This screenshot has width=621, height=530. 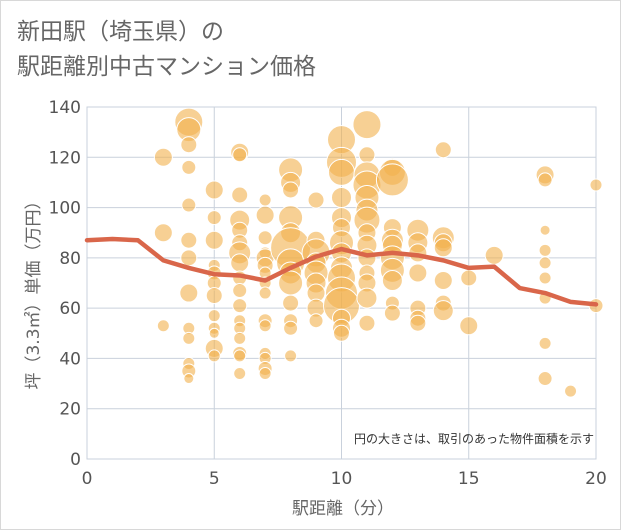 What do you see at coordinates (65, 158) in the screenshot?
I see `y-tick-label: 120` at bounding box center [65, 158].